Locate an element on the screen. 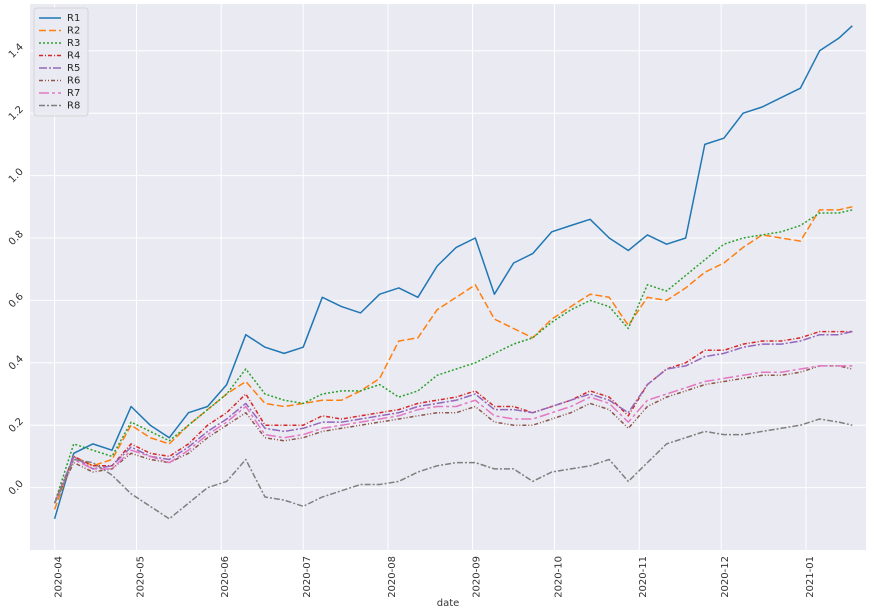 This screenshot has height=615, width=874. y-tick-label: 0.8 is located at coordinates (16, 238).